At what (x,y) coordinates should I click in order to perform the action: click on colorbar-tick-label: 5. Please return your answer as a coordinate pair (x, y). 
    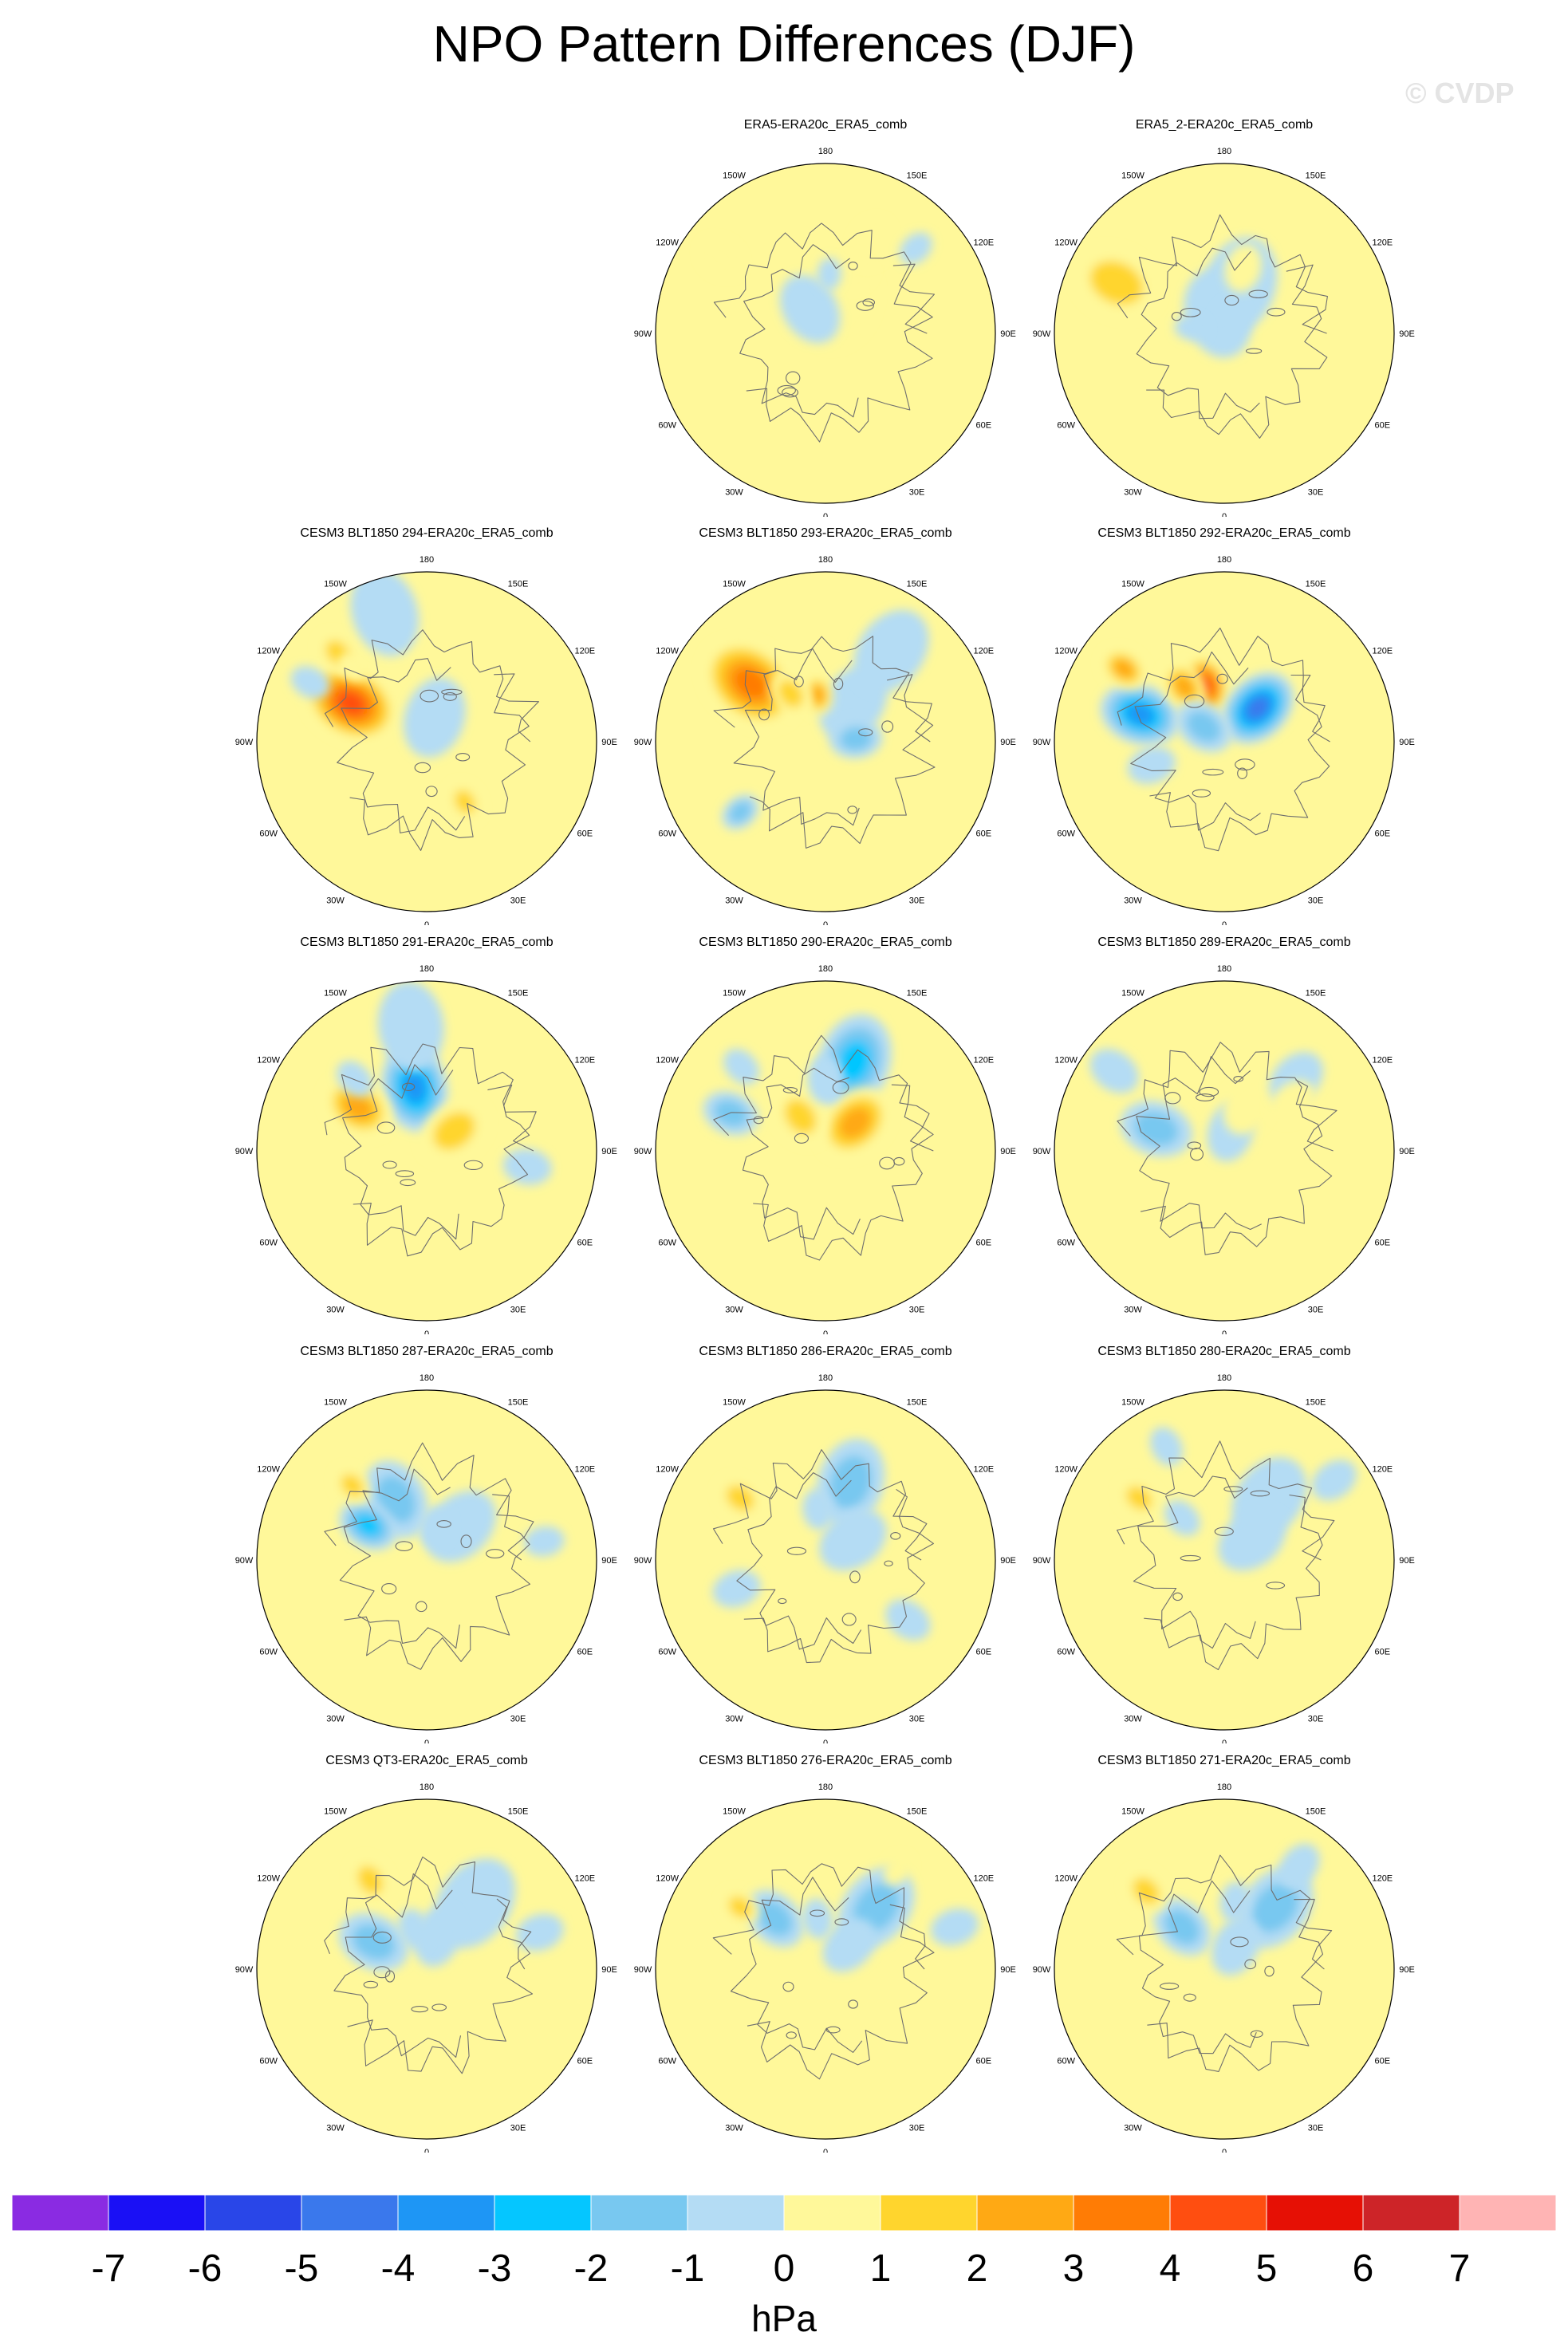
    Looking at the image, I should click on (1267, 2268).